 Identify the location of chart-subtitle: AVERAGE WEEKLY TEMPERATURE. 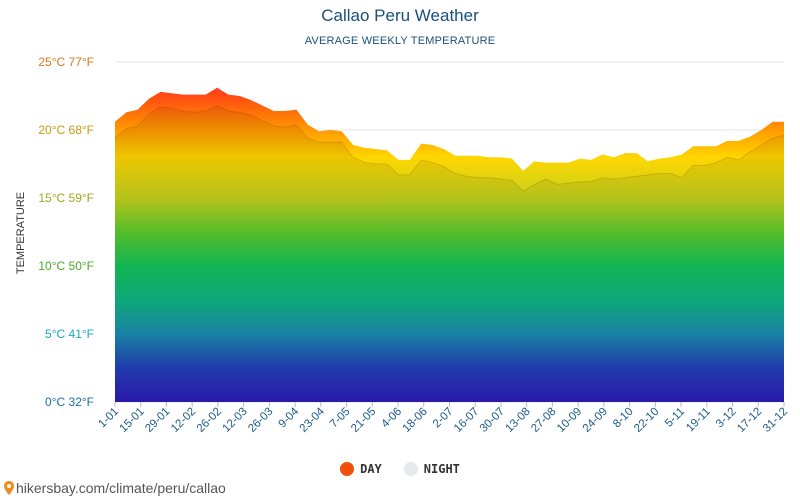
(400, 41).